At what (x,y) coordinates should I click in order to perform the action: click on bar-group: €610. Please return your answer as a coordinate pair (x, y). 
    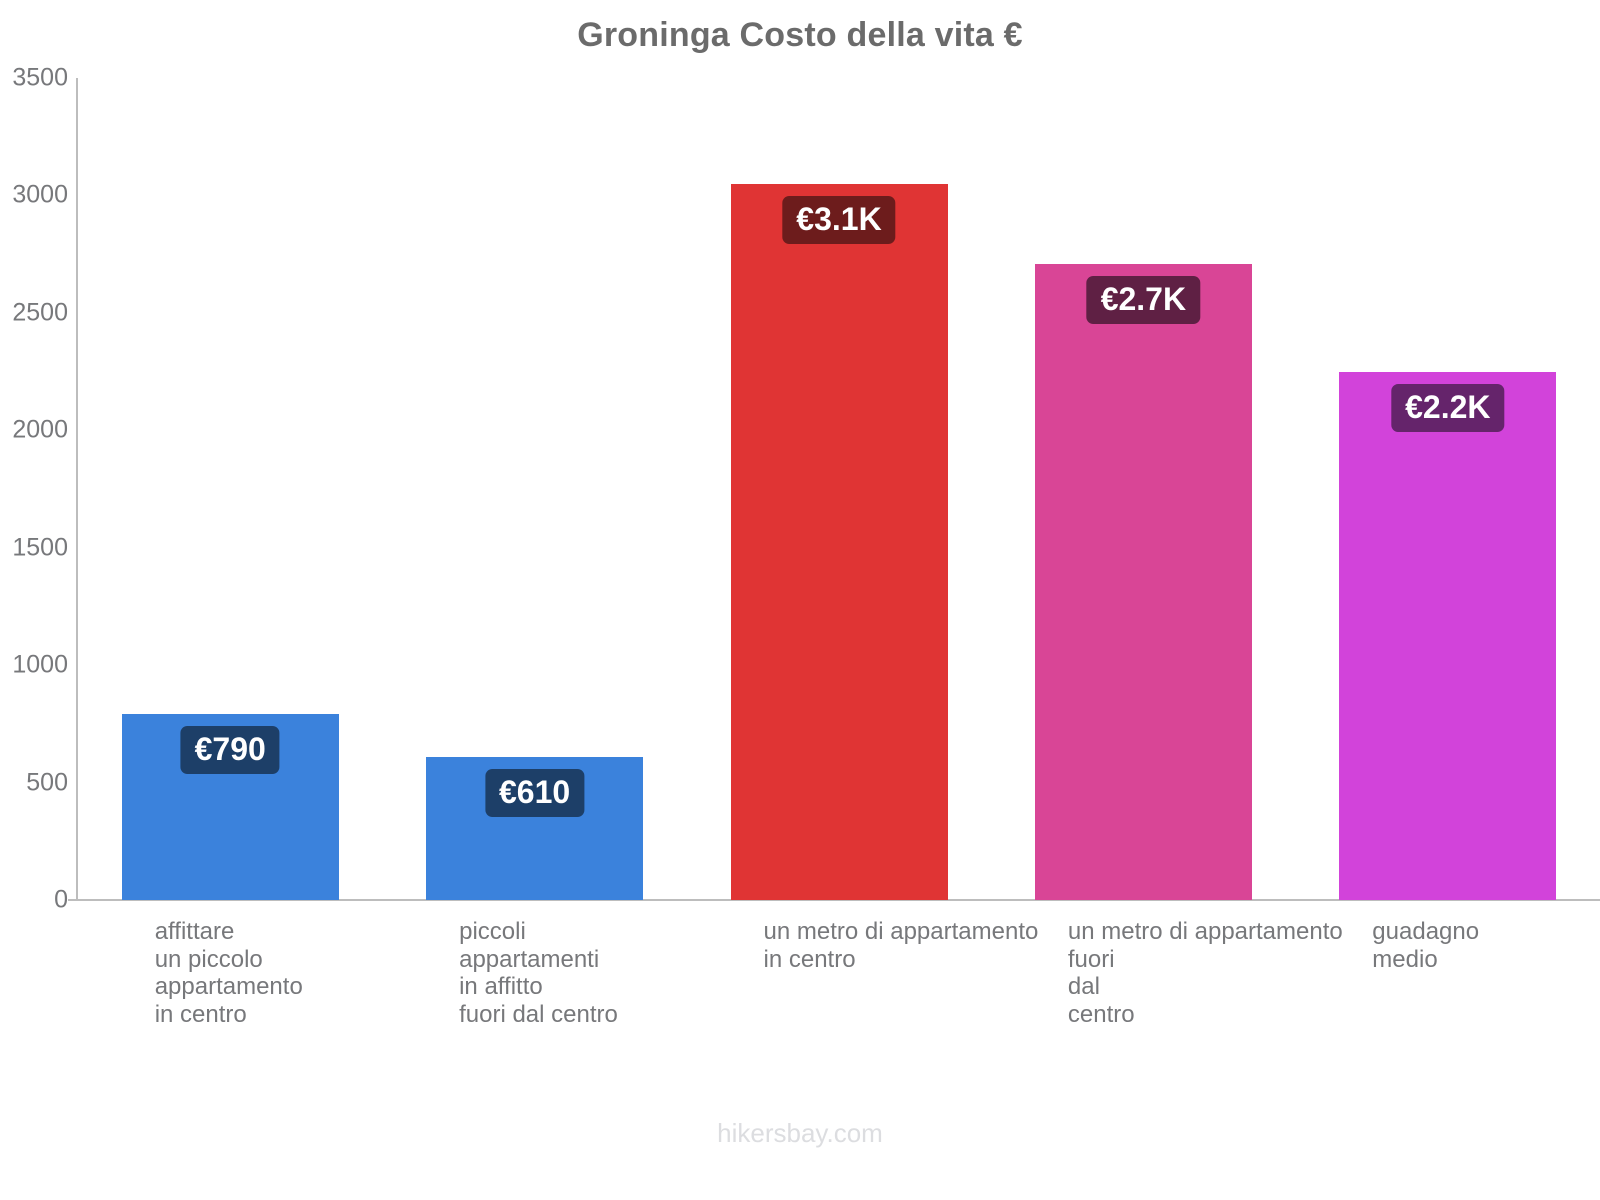
    Looking at the image, I should click on (535, 828).